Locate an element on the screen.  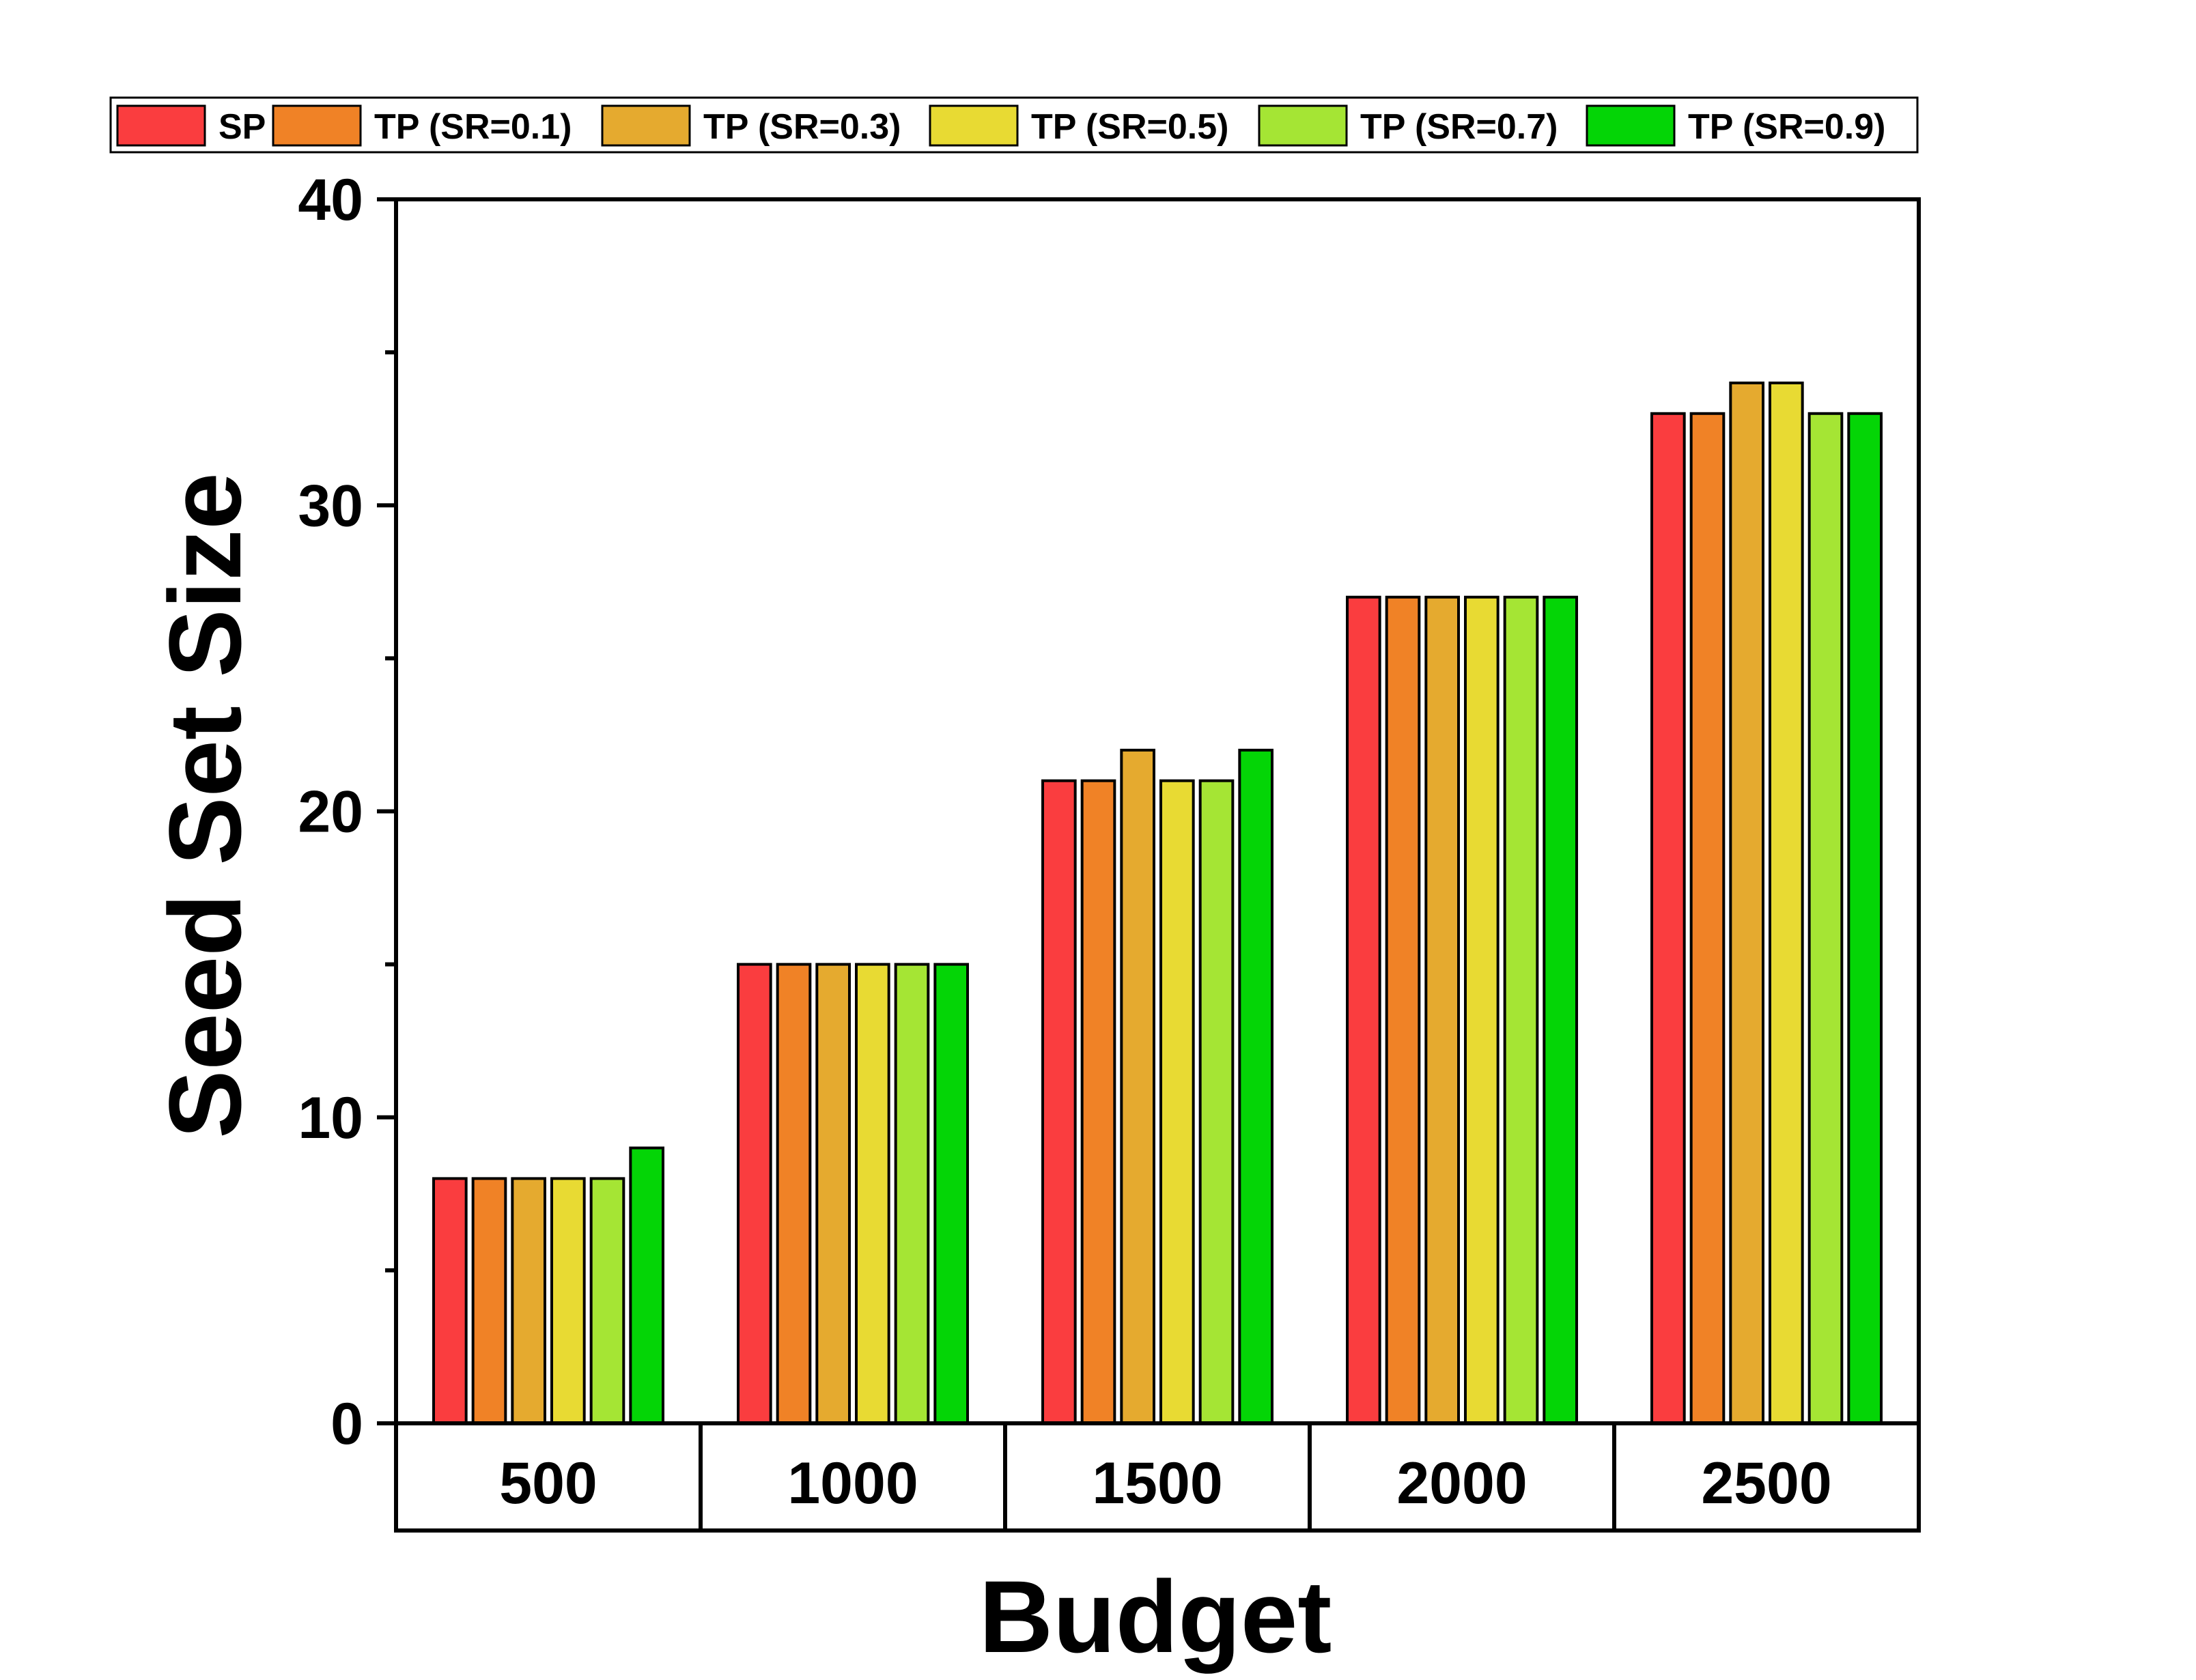
y-tick-label: 20 is located at coordinates (331, 812).